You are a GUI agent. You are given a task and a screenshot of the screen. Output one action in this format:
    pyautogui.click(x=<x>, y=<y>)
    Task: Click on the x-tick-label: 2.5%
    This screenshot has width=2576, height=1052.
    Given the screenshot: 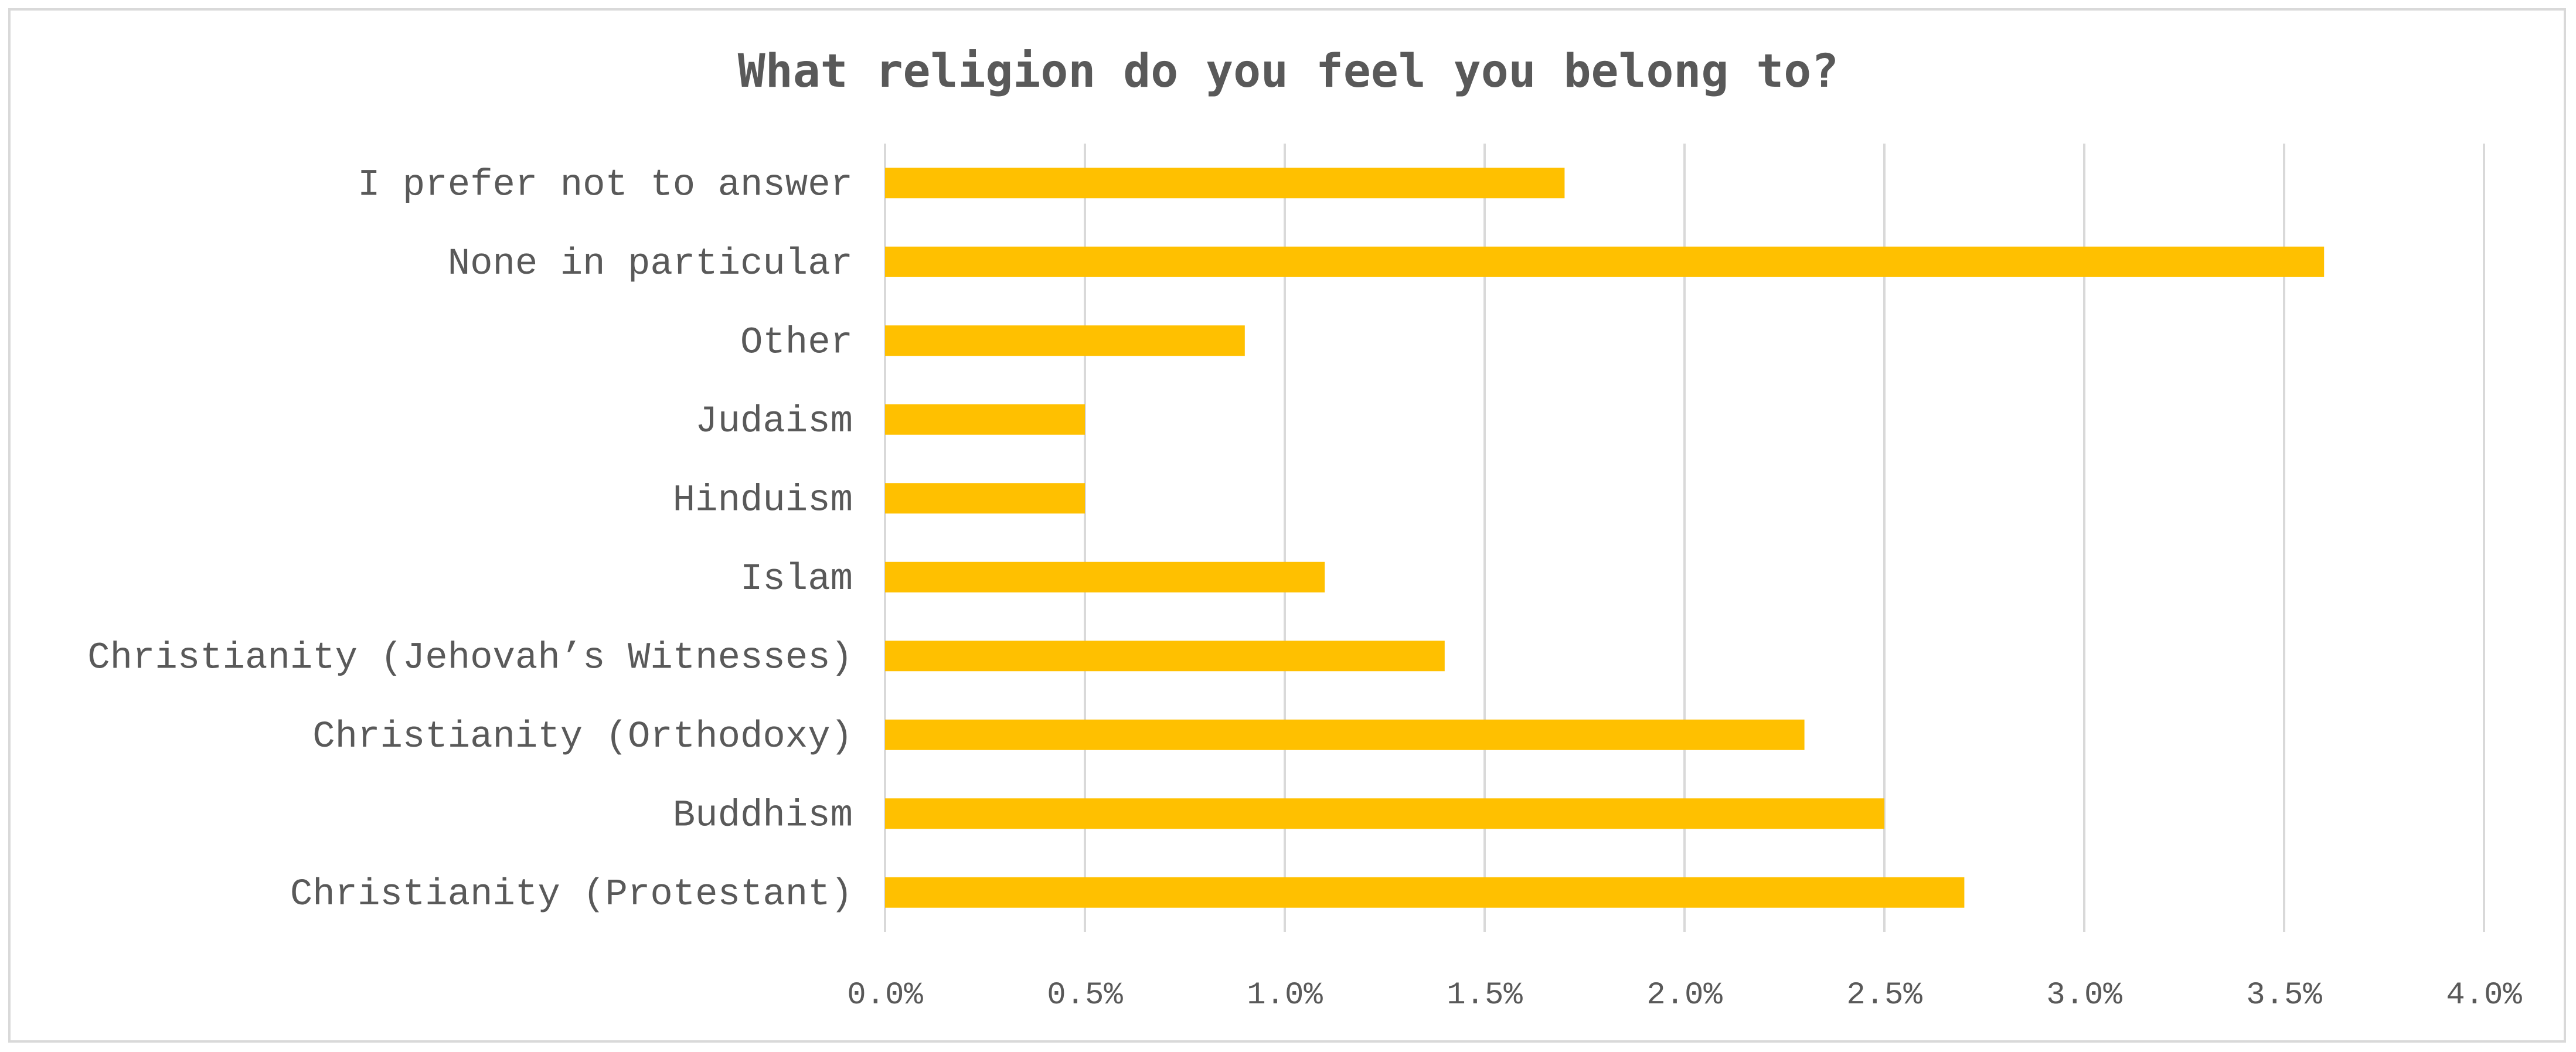 What is the action you would take?
    pyautogui.click(x=1884, y=995)
    